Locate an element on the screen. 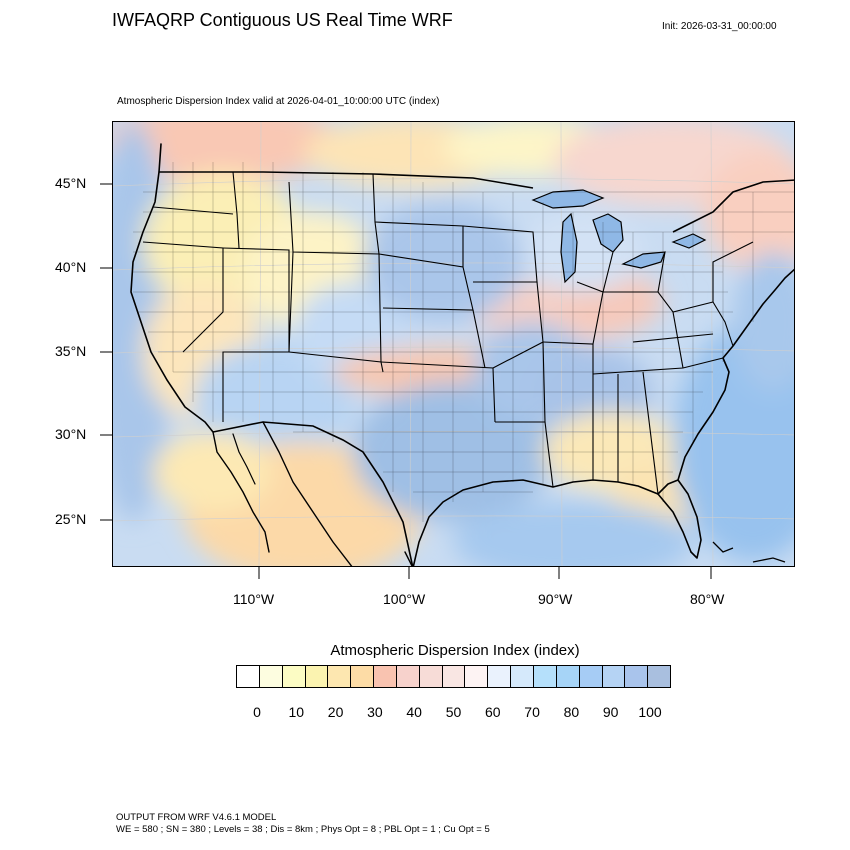  legend-tick-label: 80 is located at coordinates (571, 712).